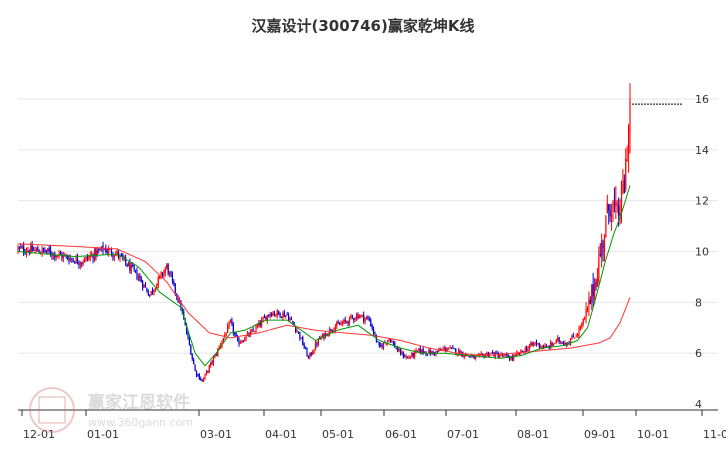 The image size is (726, 450). What do you see at coordinates (216, 434) in the screenshot?
I see `x-tick-label-03-01: 03-01` at bounding box center [216, 434].